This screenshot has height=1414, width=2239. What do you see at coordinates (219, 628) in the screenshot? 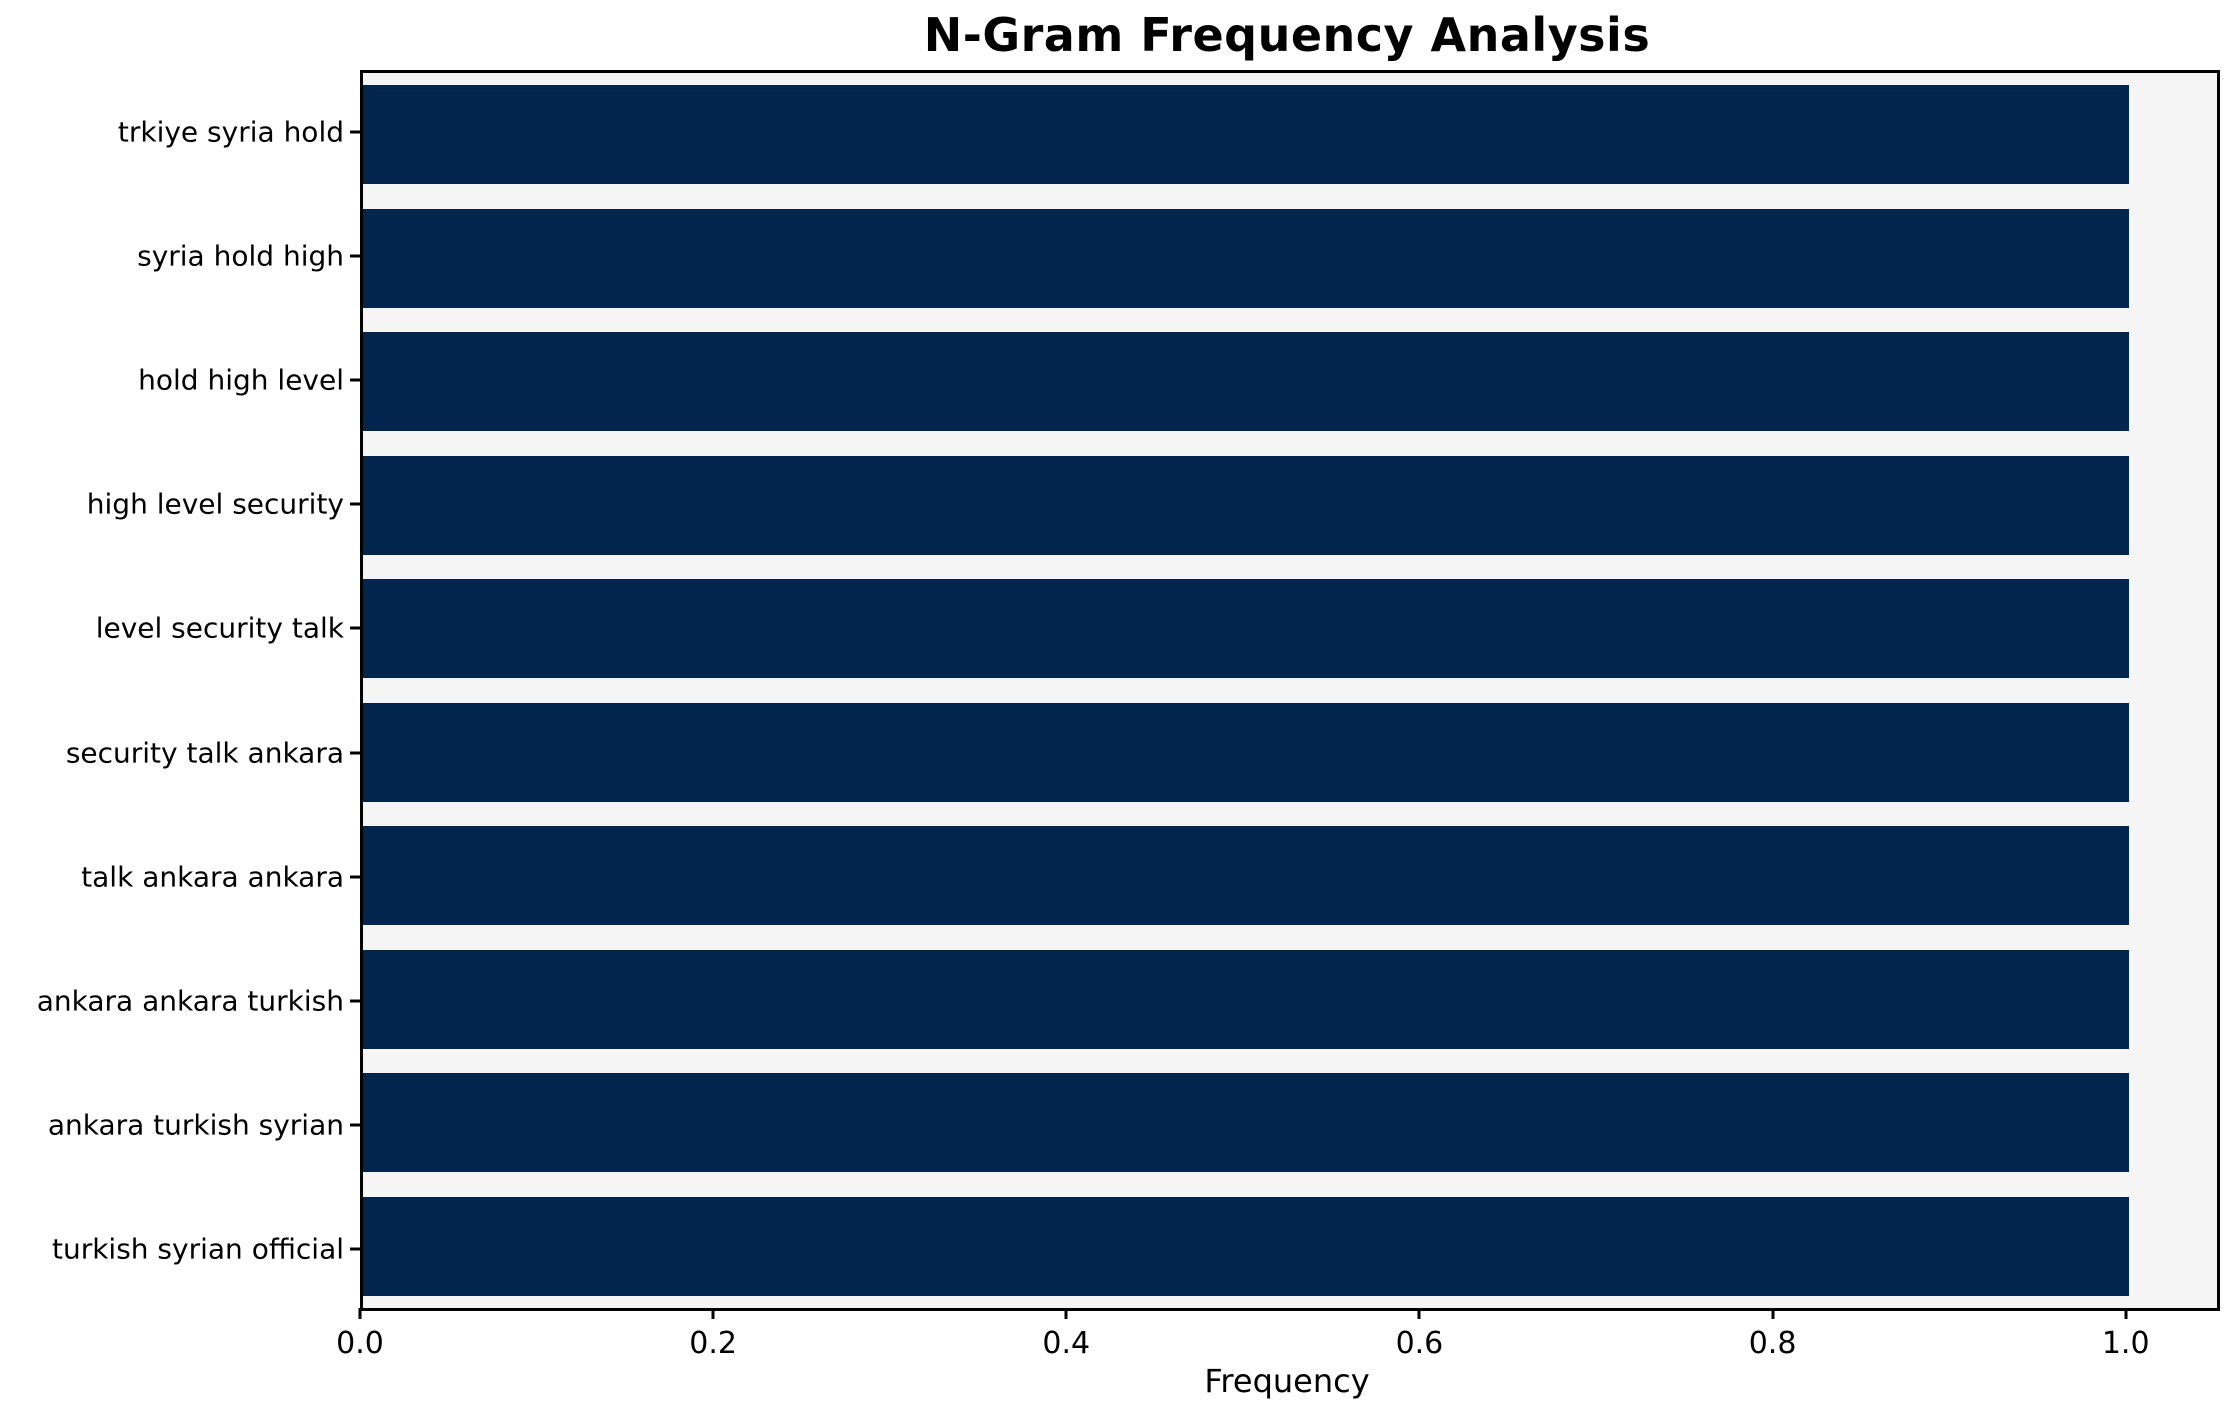
I see `y-tick-label: level security talk` at bounding box center [219, 628].